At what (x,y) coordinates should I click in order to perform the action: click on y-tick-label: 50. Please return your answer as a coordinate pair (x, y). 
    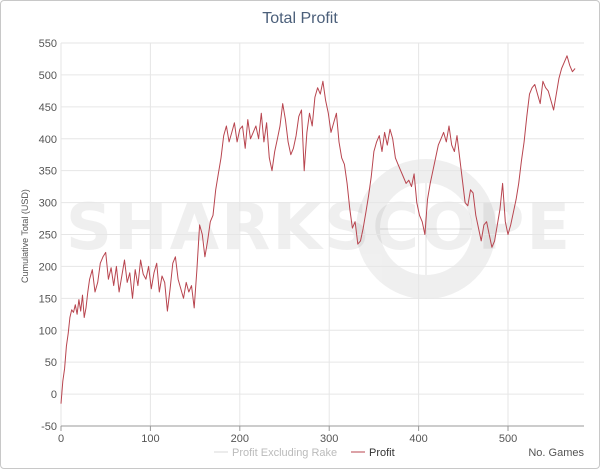
    Looking at the image, I should click on (51, 363).